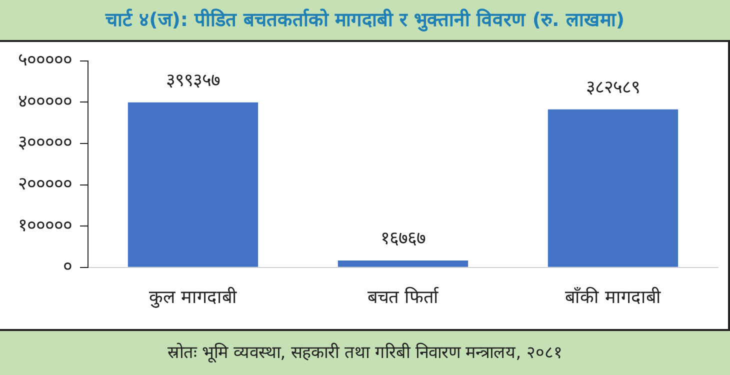  What do you see at coordinates (365, 352) in the screenshot?
I see `text: स्रोतः भूमि व्यवस्था, सहकारी तथा गरिबी निवारण मन्त्रालय, २०८१` at bounding box center [365, 352].